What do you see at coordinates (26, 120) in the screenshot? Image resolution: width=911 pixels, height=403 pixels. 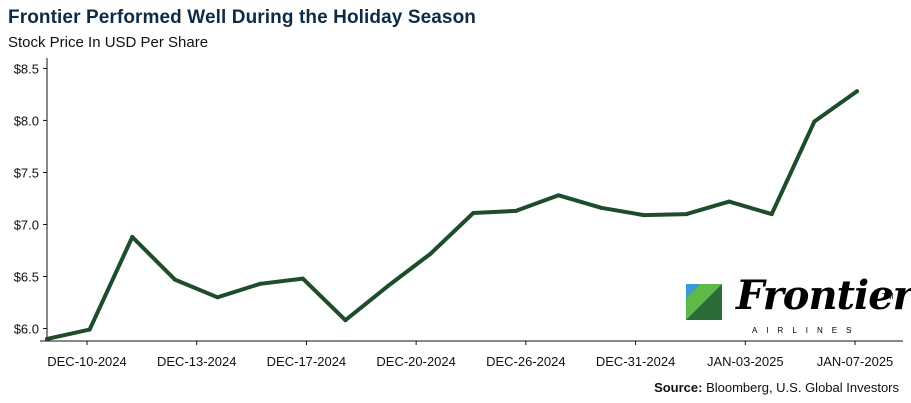 I see `y-tick-label: $8.0` at bounding box center [26, 120].